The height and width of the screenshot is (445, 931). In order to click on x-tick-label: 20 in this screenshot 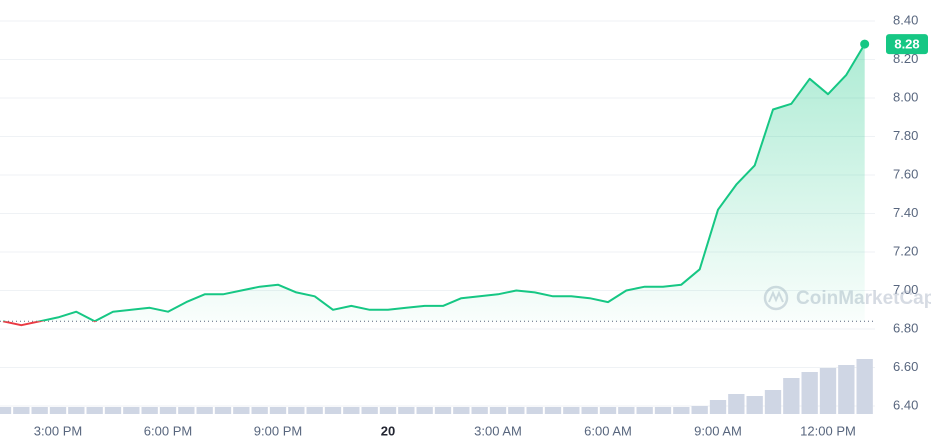, I will do `click(388, 430)`.